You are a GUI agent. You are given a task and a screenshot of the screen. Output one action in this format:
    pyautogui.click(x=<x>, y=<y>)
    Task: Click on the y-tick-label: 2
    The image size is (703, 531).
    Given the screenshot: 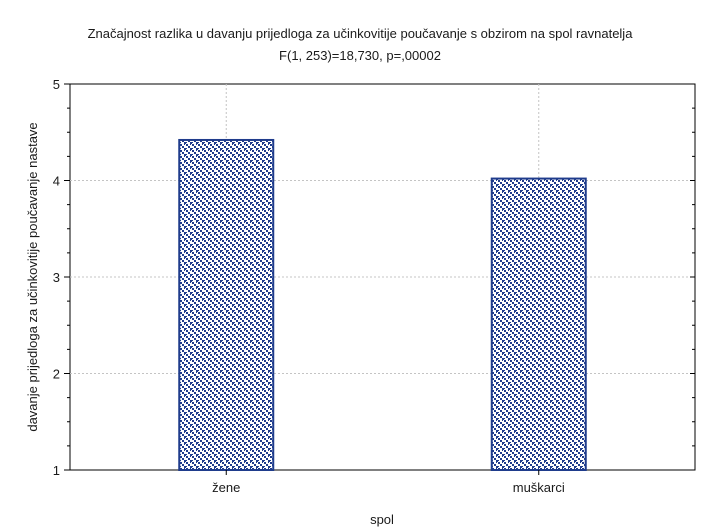 What is the action you would take?
    pyautogui.click(x=56, y=374)
    